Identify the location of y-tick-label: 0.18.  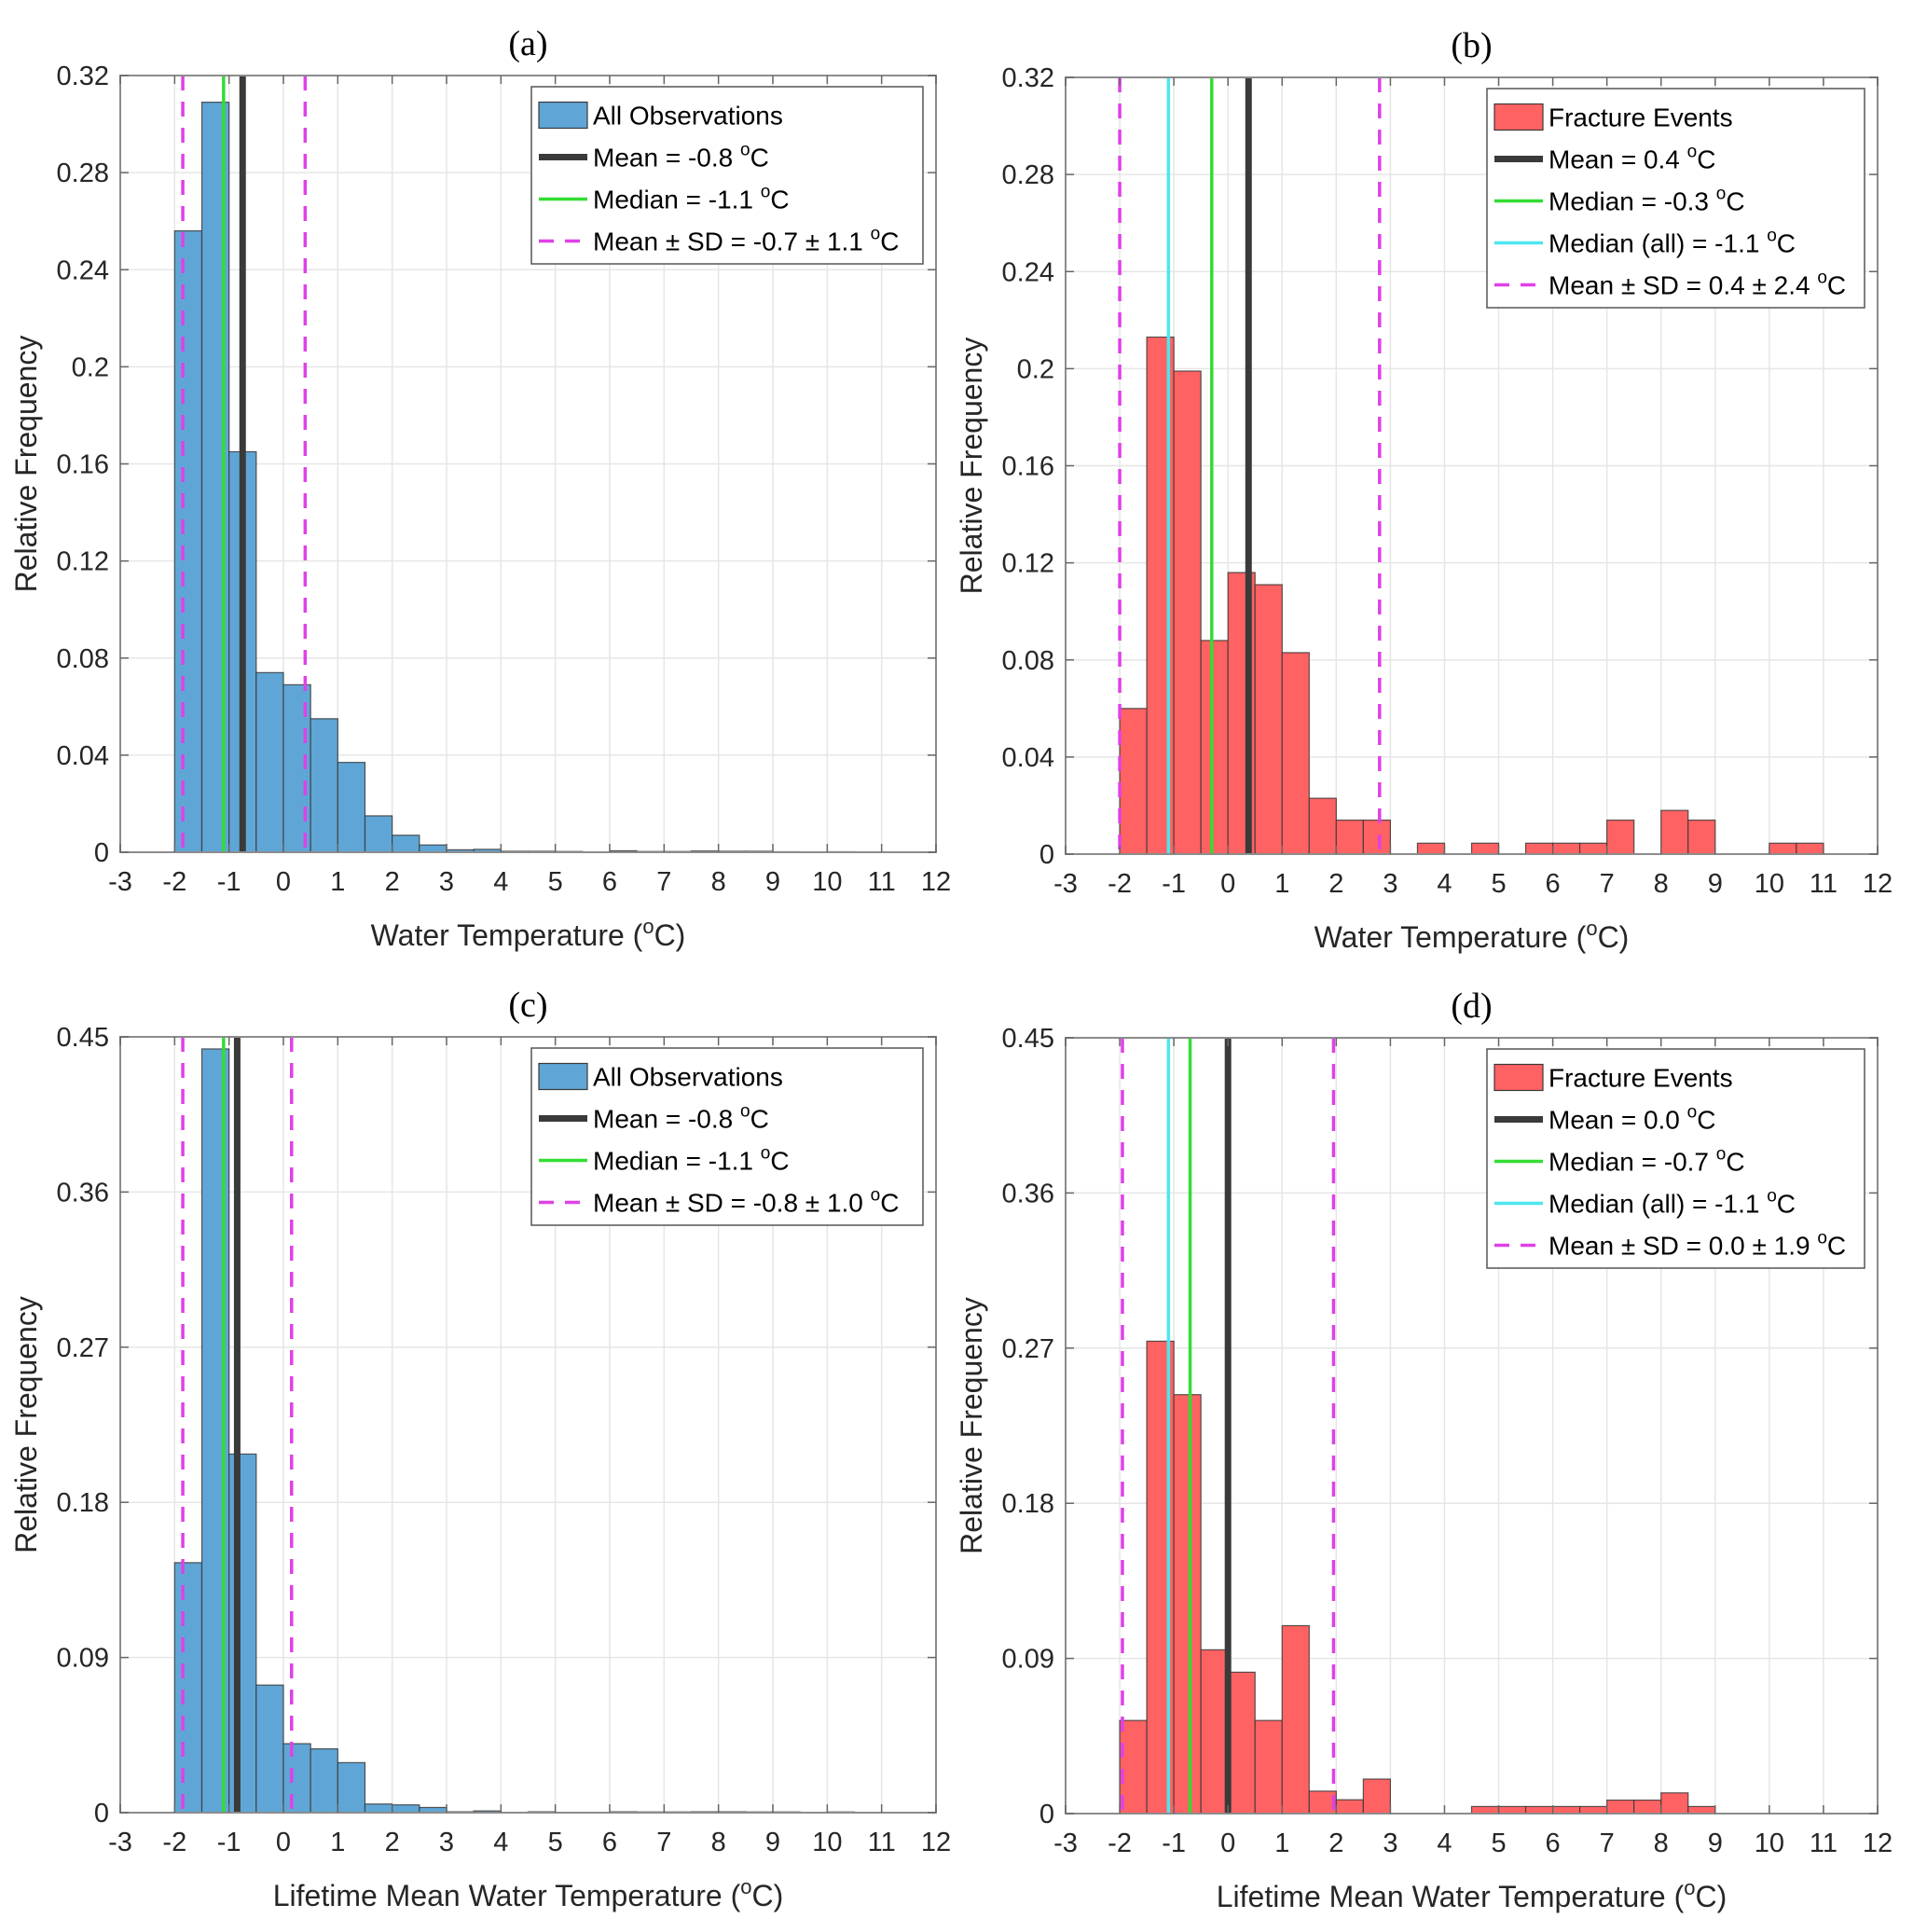
(83, 1503).